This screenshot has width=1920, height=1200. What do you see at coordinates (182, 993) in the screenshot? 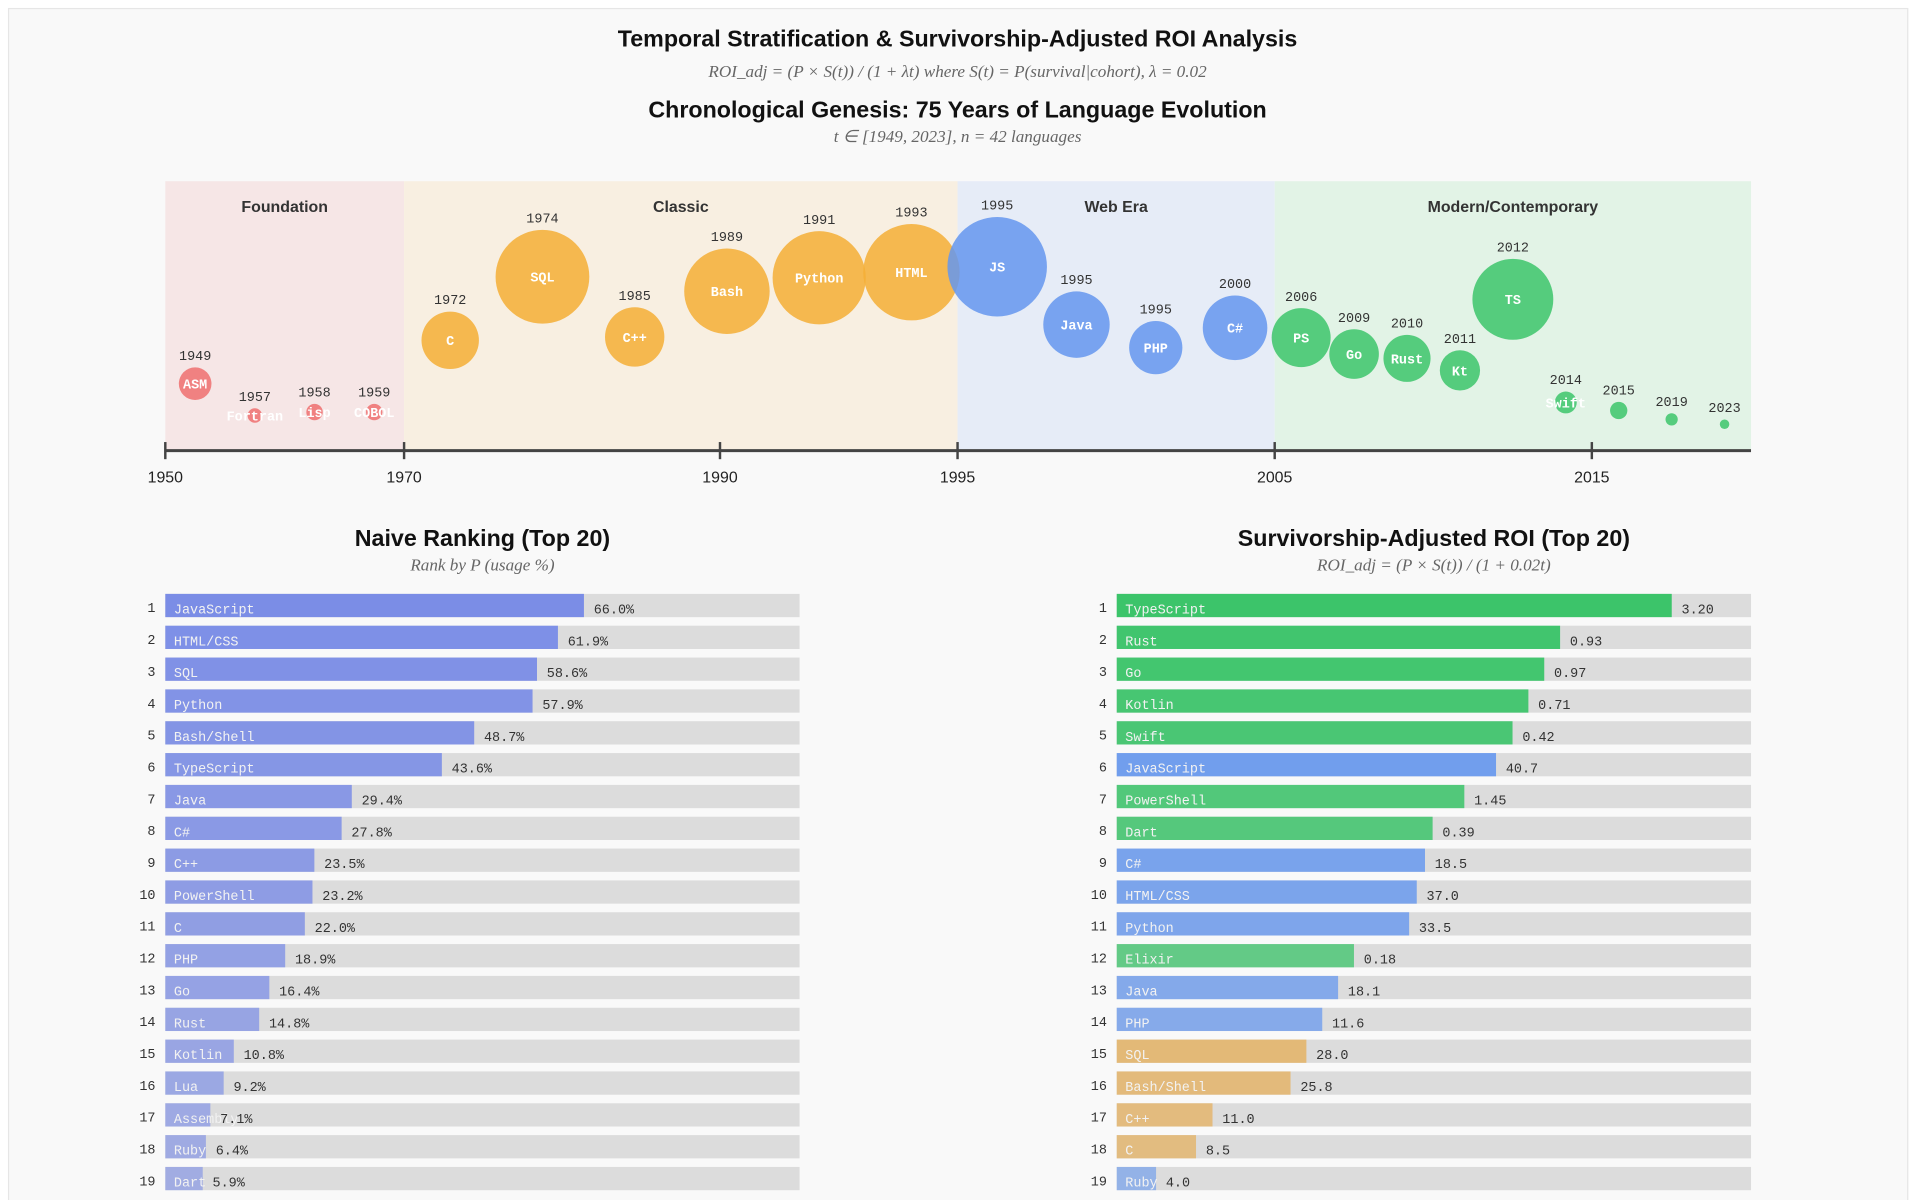
I see `bar-category: Go` at bounding box center [182, 993].